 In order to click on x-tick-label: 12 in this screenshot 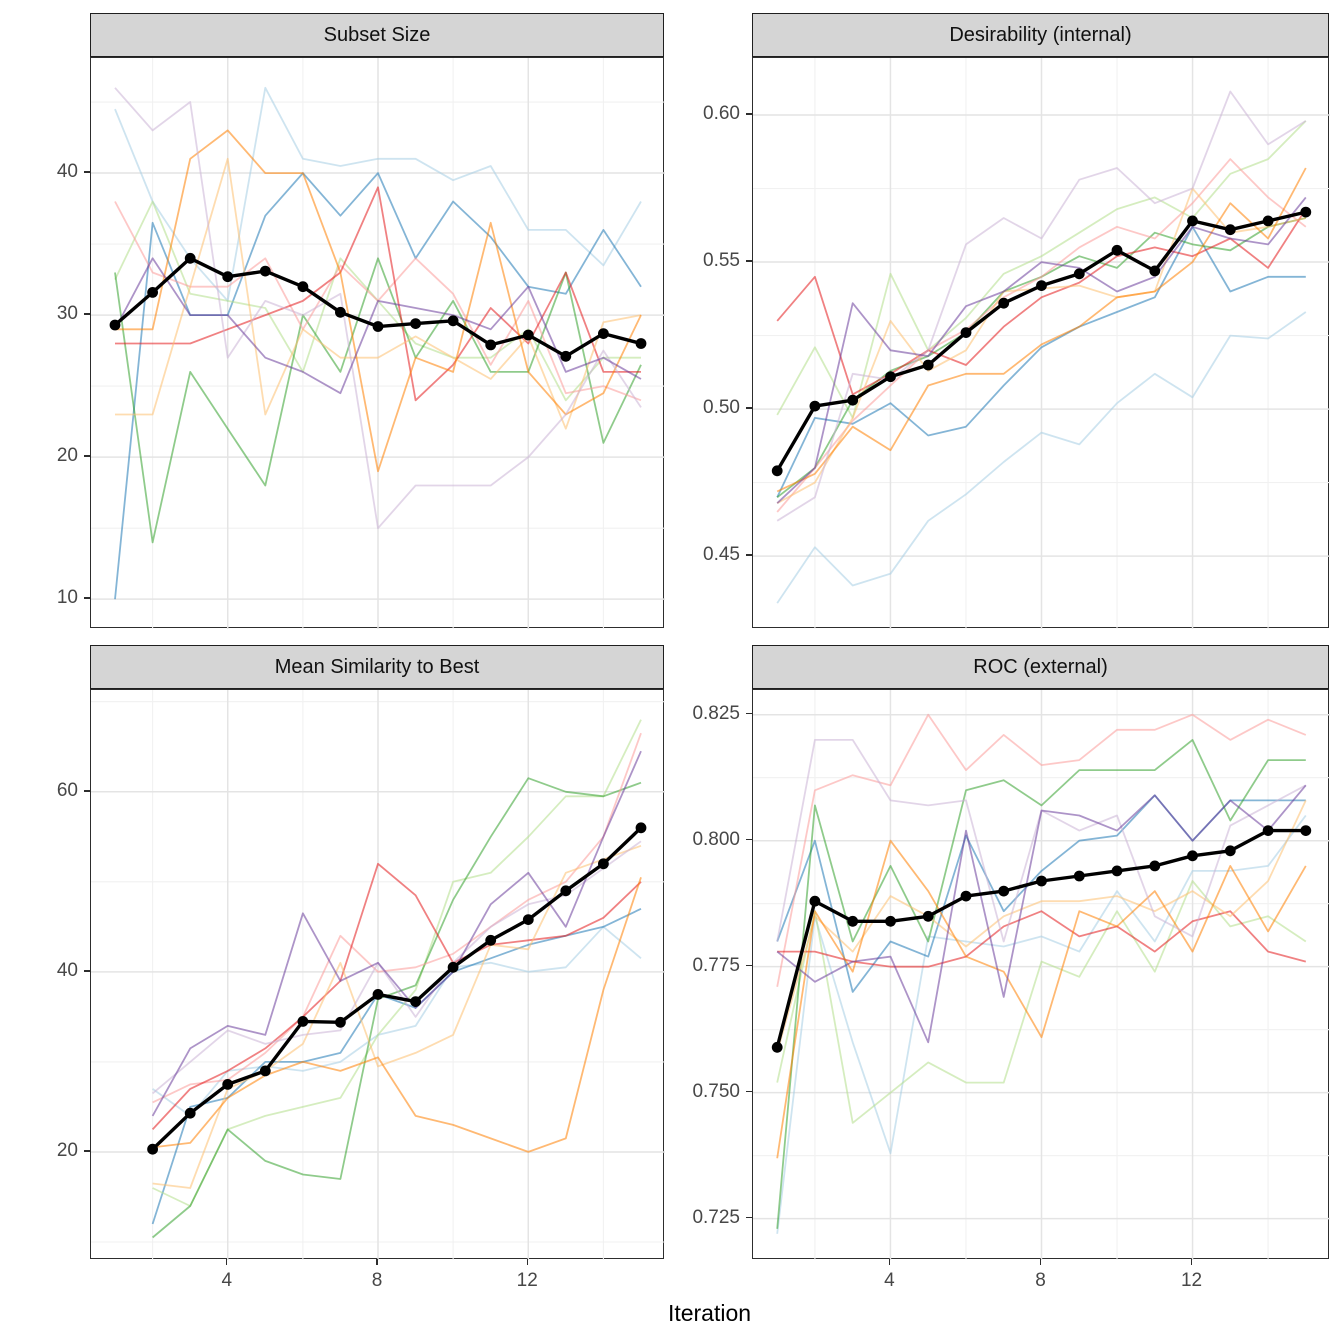, I will do `click(1191, 1280)`.